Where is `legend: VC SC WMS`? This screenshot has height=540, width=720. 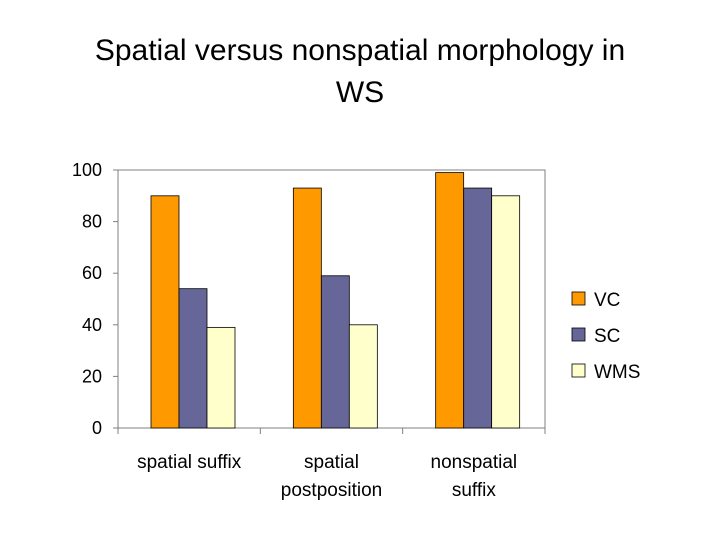 legend: VC SC WMS is located at coordinates (605, 336).